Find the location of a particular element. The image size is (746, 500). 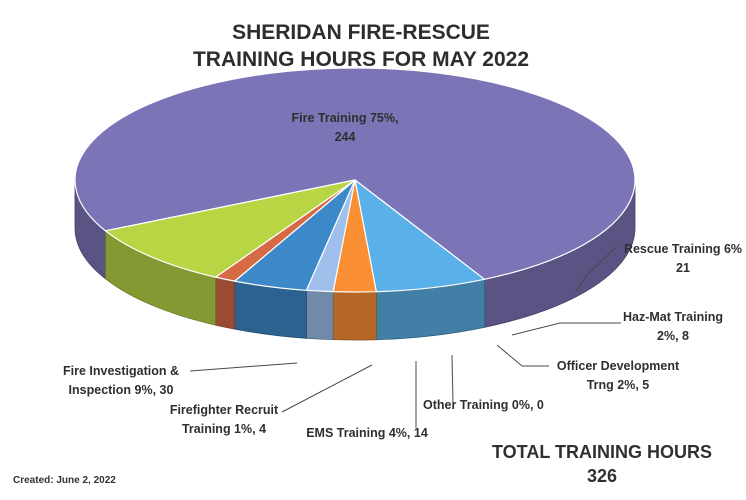

data-label-officer-development-trng: Officer Development Trng 2%, 5 is located at coordinates (618, 375).